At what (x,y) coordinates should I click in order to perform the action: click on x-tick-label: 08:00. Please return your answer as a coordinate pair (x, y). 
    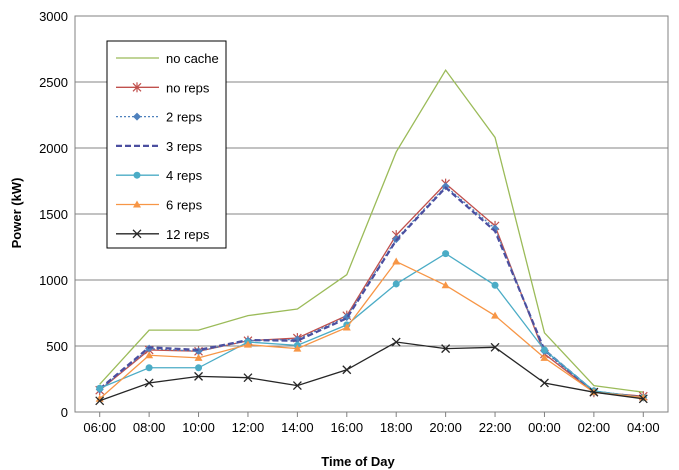
    Looking at the image, I should click on (149, 427).